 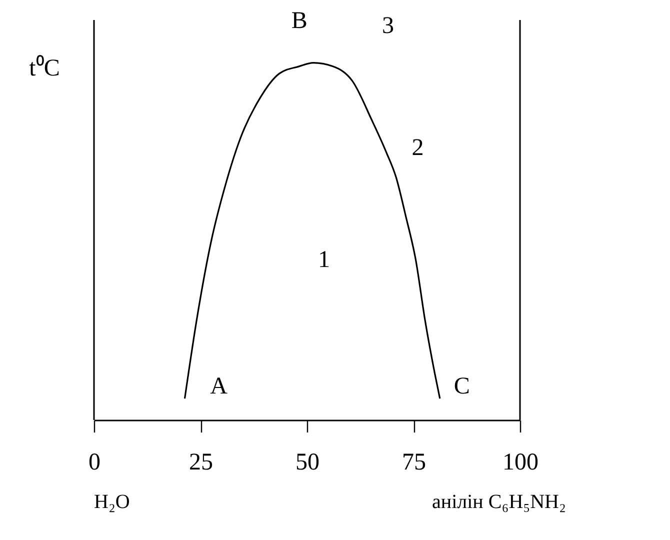 What do you see at coordinates (324, 260) in the screenshot?
I see `annotation: 1` at bounding box center [324, 260].